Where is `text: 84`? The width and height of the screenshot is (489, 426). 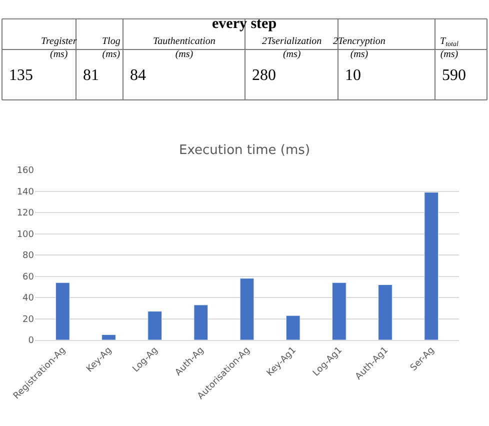
text: 84 is located at coordinates (138, 75).